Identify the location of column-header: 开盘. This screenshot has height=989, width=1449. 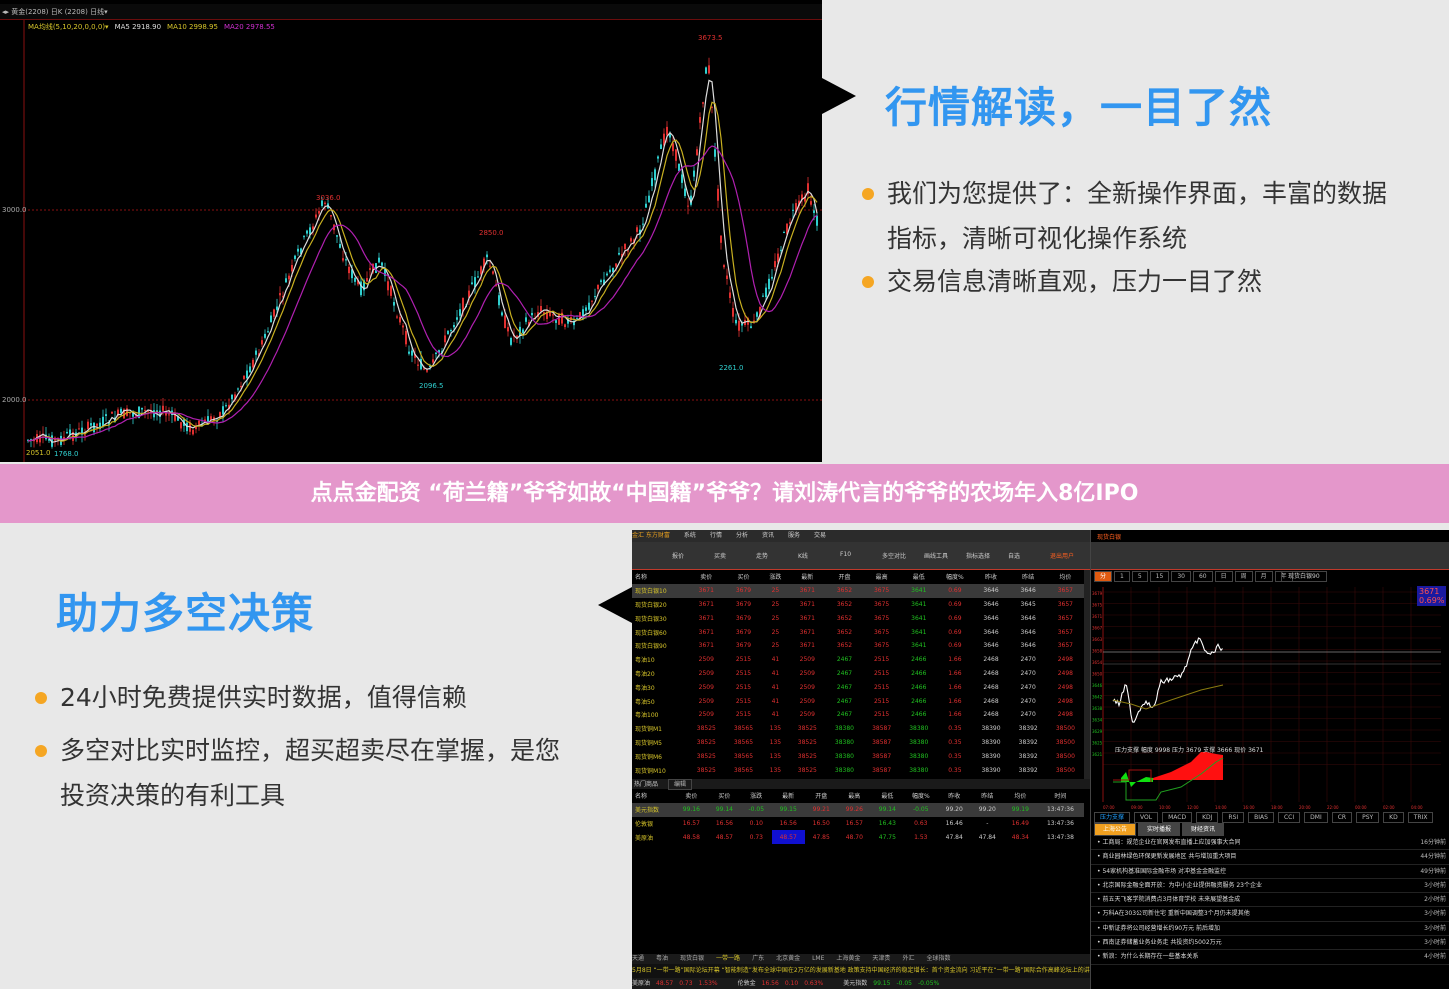
(821, 797).